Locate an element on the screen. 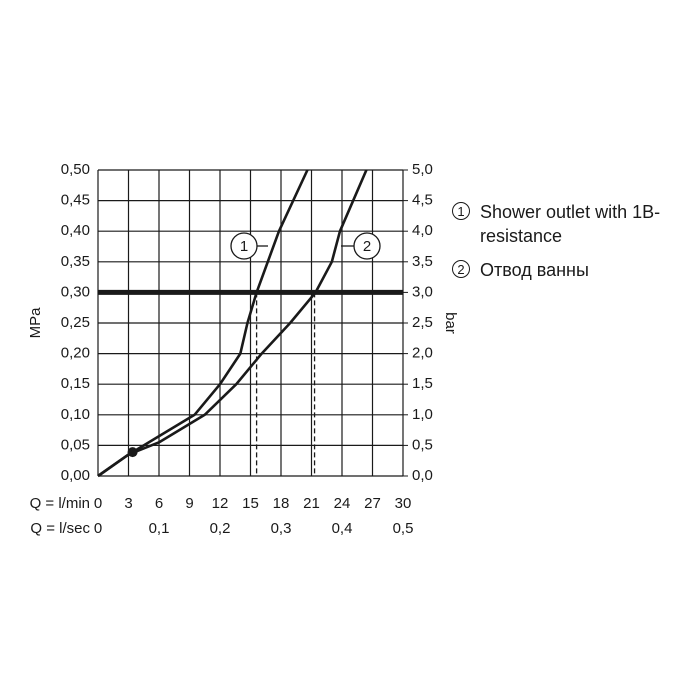 Image resolution: width=700 pixels, height=700 pixels. x-tick-label: 9 is located at coordinates (189, 503).